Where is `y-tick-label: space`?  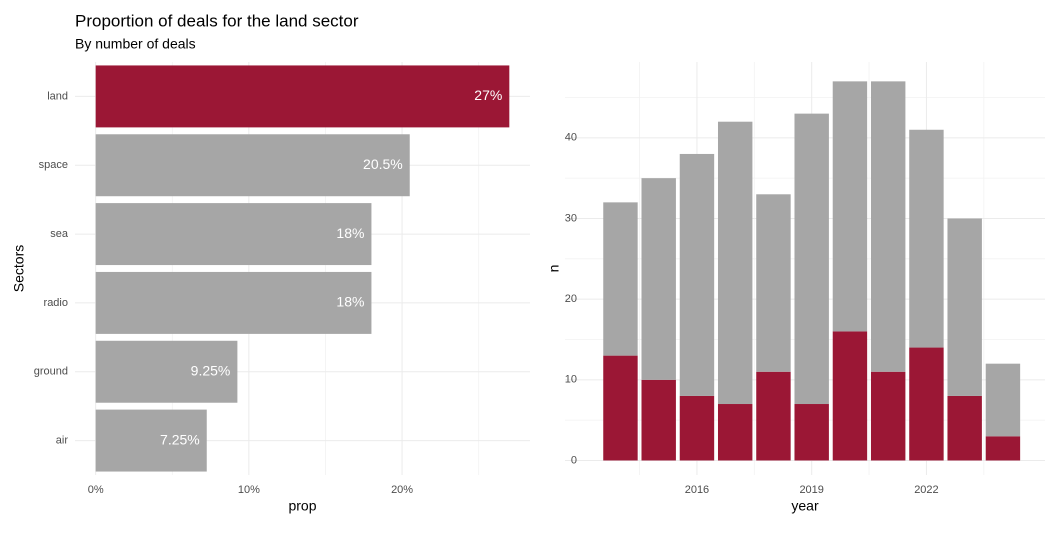
y-tick-label: space is located at coordinates (53, 165).